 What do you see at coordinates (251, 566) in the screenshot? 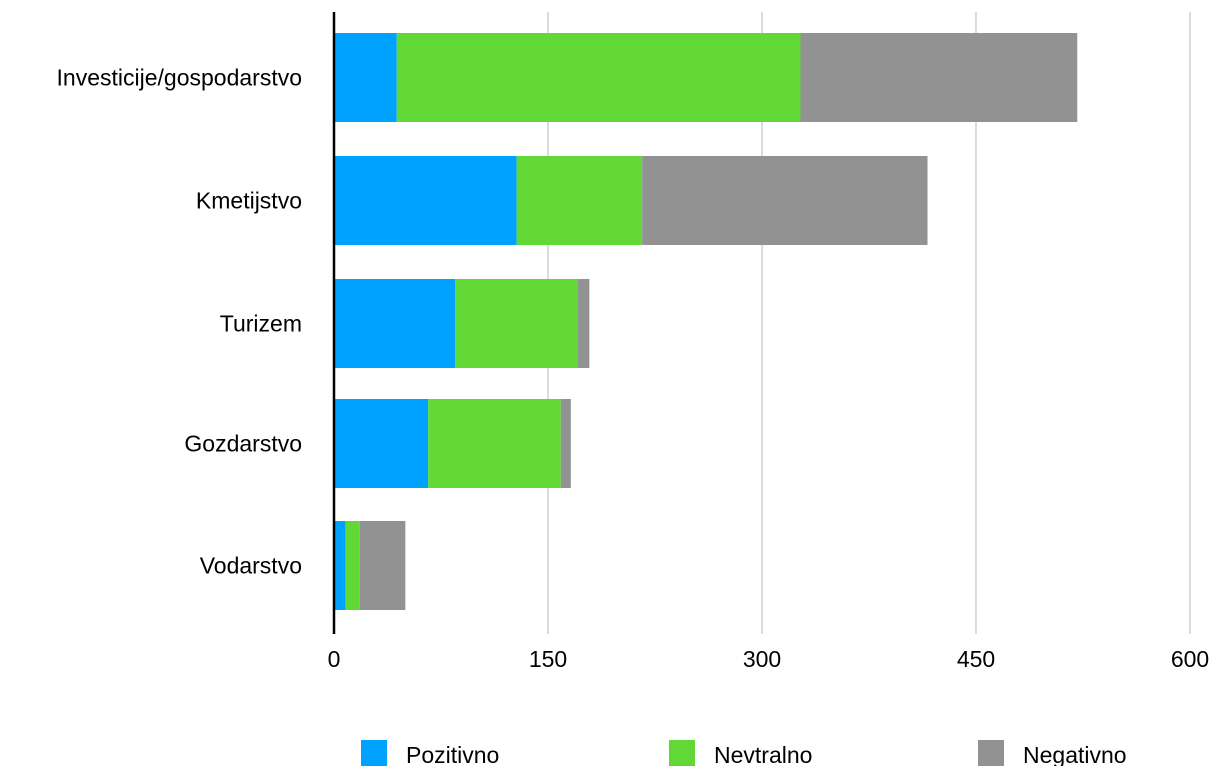
I see `category-label: Vodarstvo` at bounding box center [251, 566].